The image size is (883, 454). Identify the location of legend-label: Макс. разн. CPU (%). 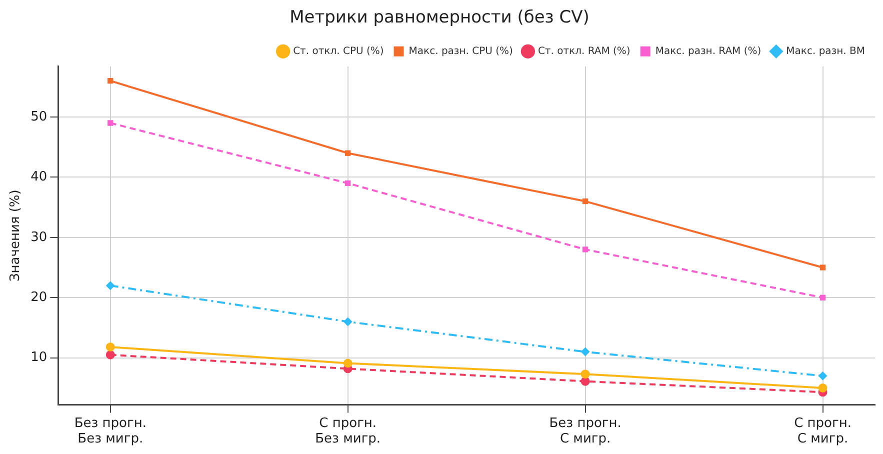
(461, 51).